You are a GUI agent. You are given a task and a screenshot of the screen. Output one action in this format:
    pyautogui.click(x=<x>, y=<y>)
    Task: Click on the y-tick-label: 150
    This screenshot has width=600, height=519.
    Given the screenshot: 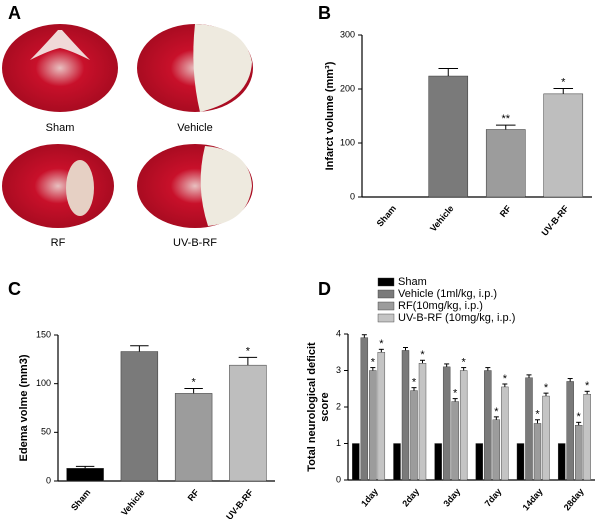 What is the action you would take?
    pyautogui.click(x=43, y=334)
    